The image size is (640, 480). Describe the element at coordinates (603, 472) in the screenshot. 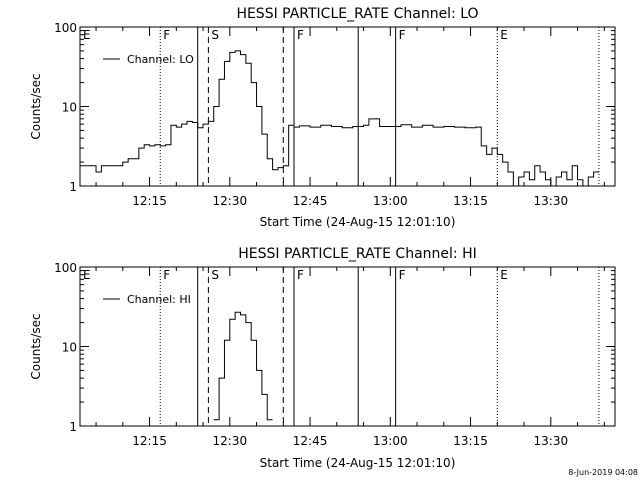

I see `date-stamp: 8-Jun-2019 04:08` at that location.